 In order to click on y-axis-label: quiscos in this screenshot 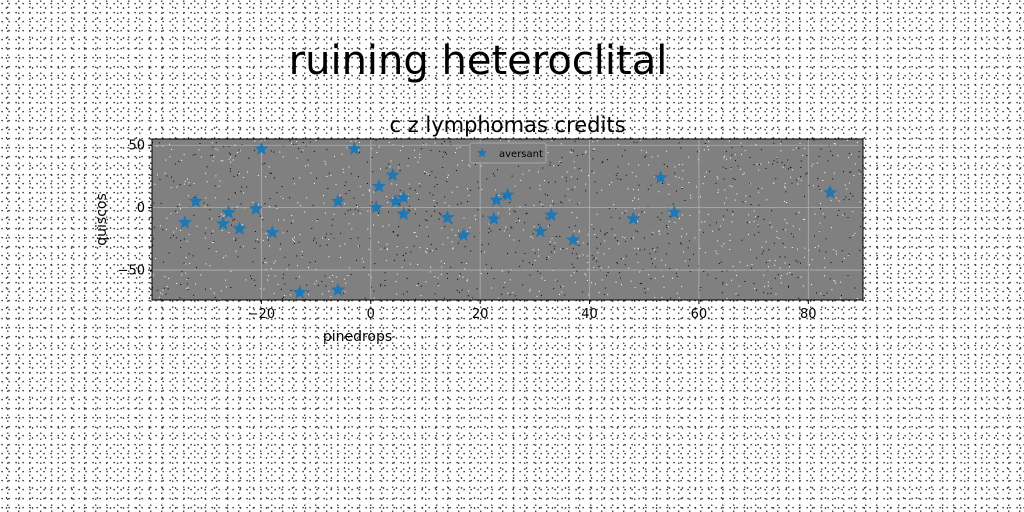, I will do `click(102, 219)`.